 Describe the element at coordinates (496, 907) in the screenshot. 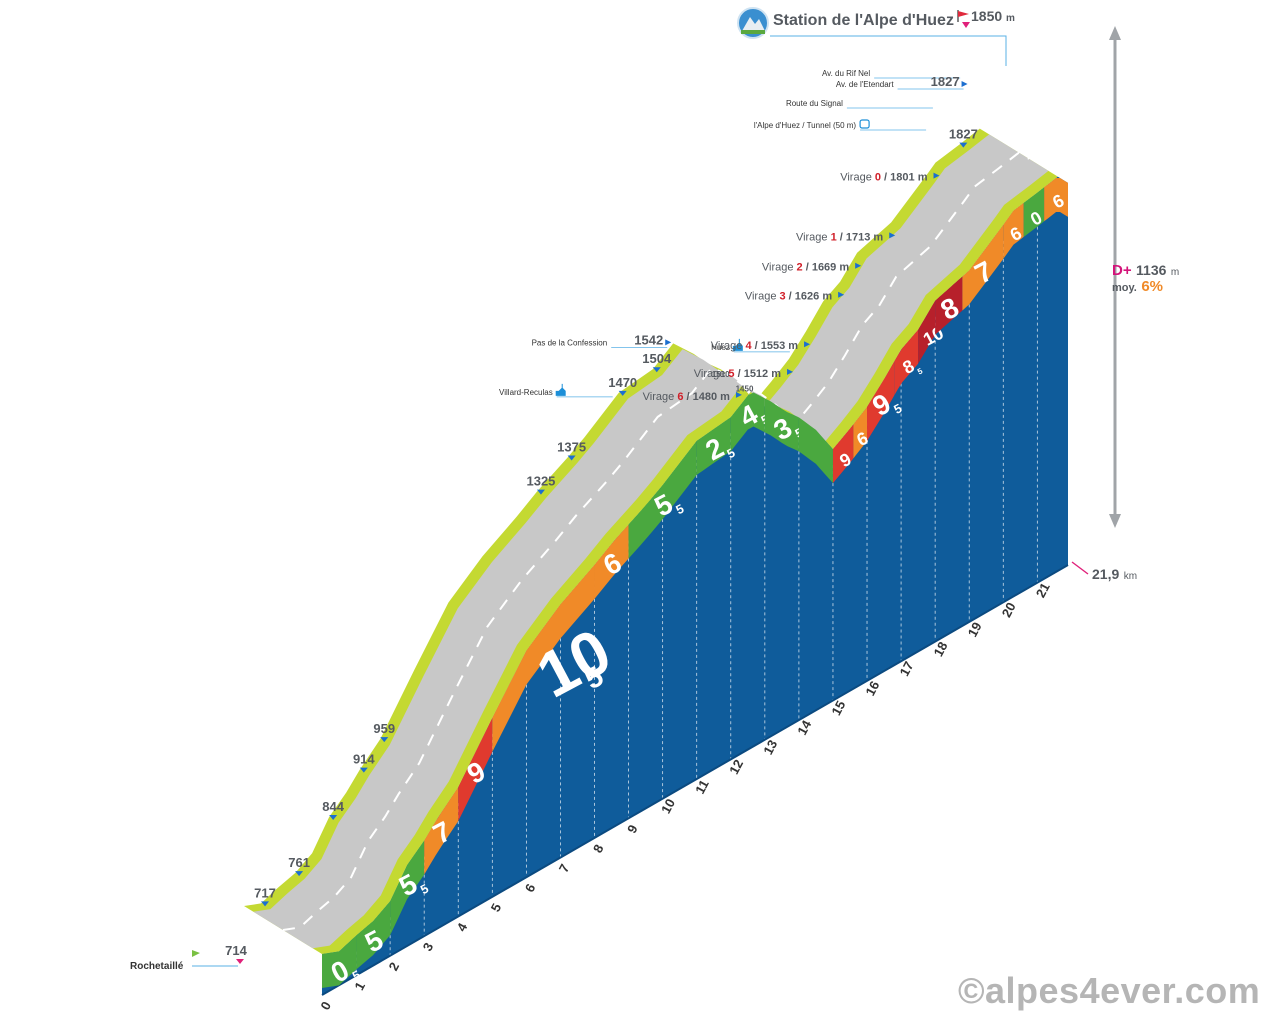

I see `km-tick-label: 5` at that location.